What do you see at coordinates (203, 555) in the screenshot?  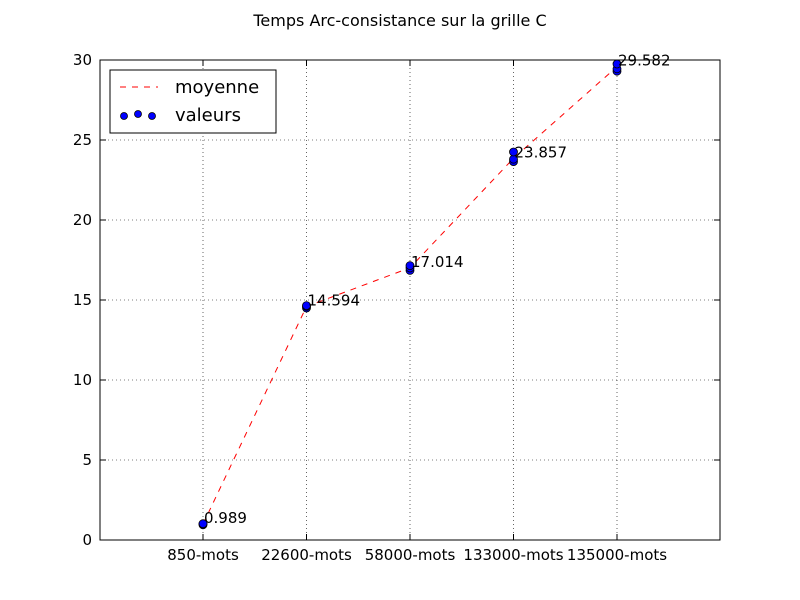 I see `x-tick-label: 850-mots` at bounding box center [203, 555].